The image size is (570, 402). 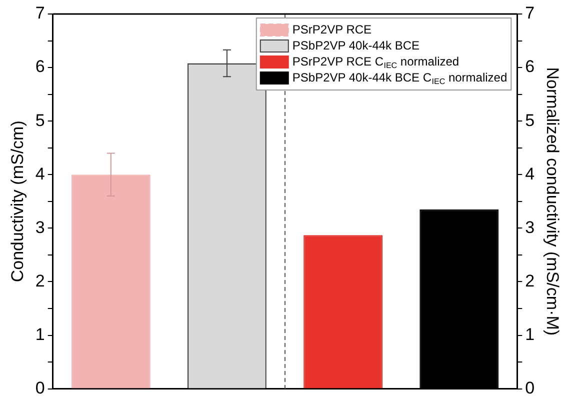 What do you see at coordinates (17, 201) in the screenshot?
I see `y-axis-title: Conductivity (mS/cm)` at bounding box center [17, 201].